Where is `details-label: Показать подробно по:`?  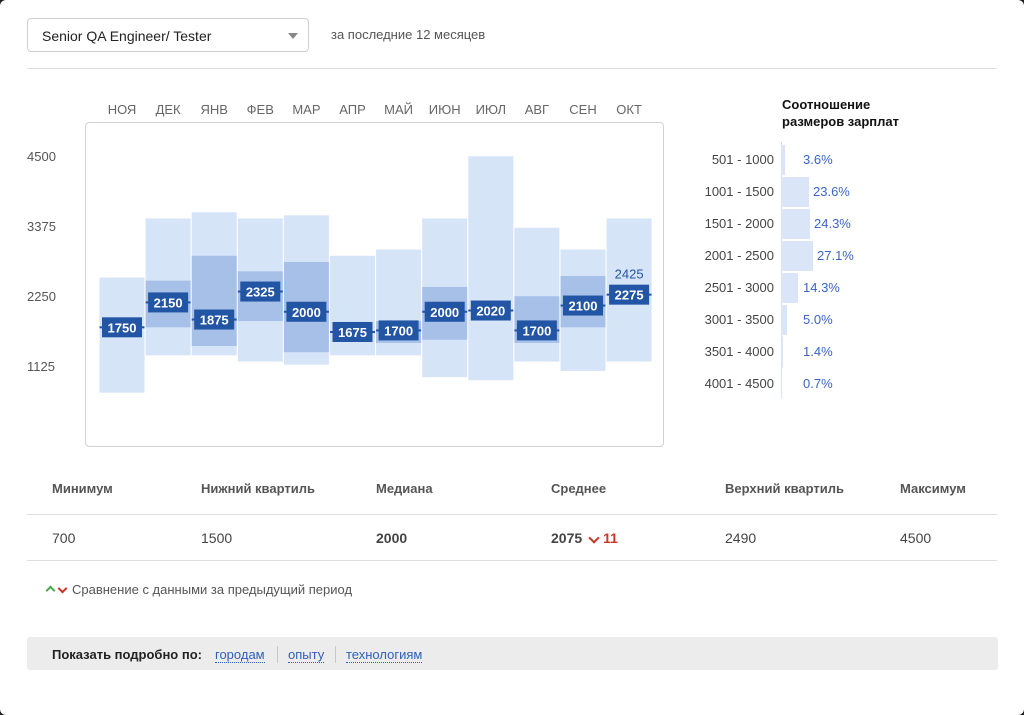 details-label: Показать подробно по: is located at coordinates (127, 654).